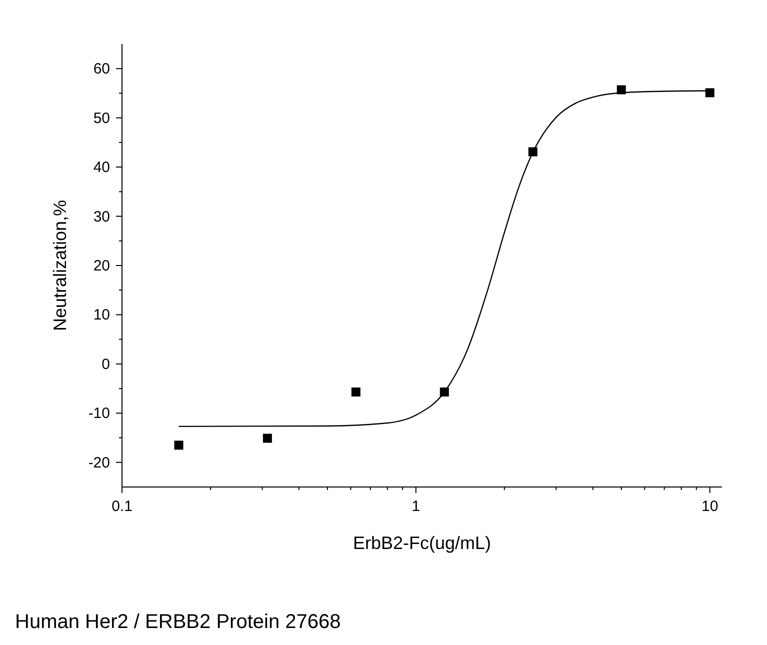 This screenshot has width=767, height=645. What do you see at coordinates (101, 167) in the screenshot?
I see `y-tick-label: 40` at bounding box center [101, 167].